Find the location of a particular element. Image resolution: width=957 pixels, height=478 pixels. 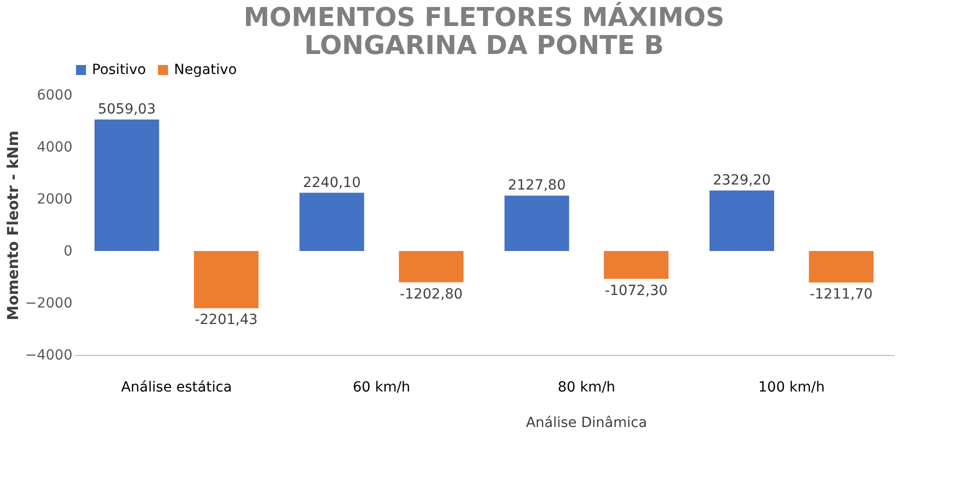

data-label: -1211,70 is located at coordinates (841, 294).